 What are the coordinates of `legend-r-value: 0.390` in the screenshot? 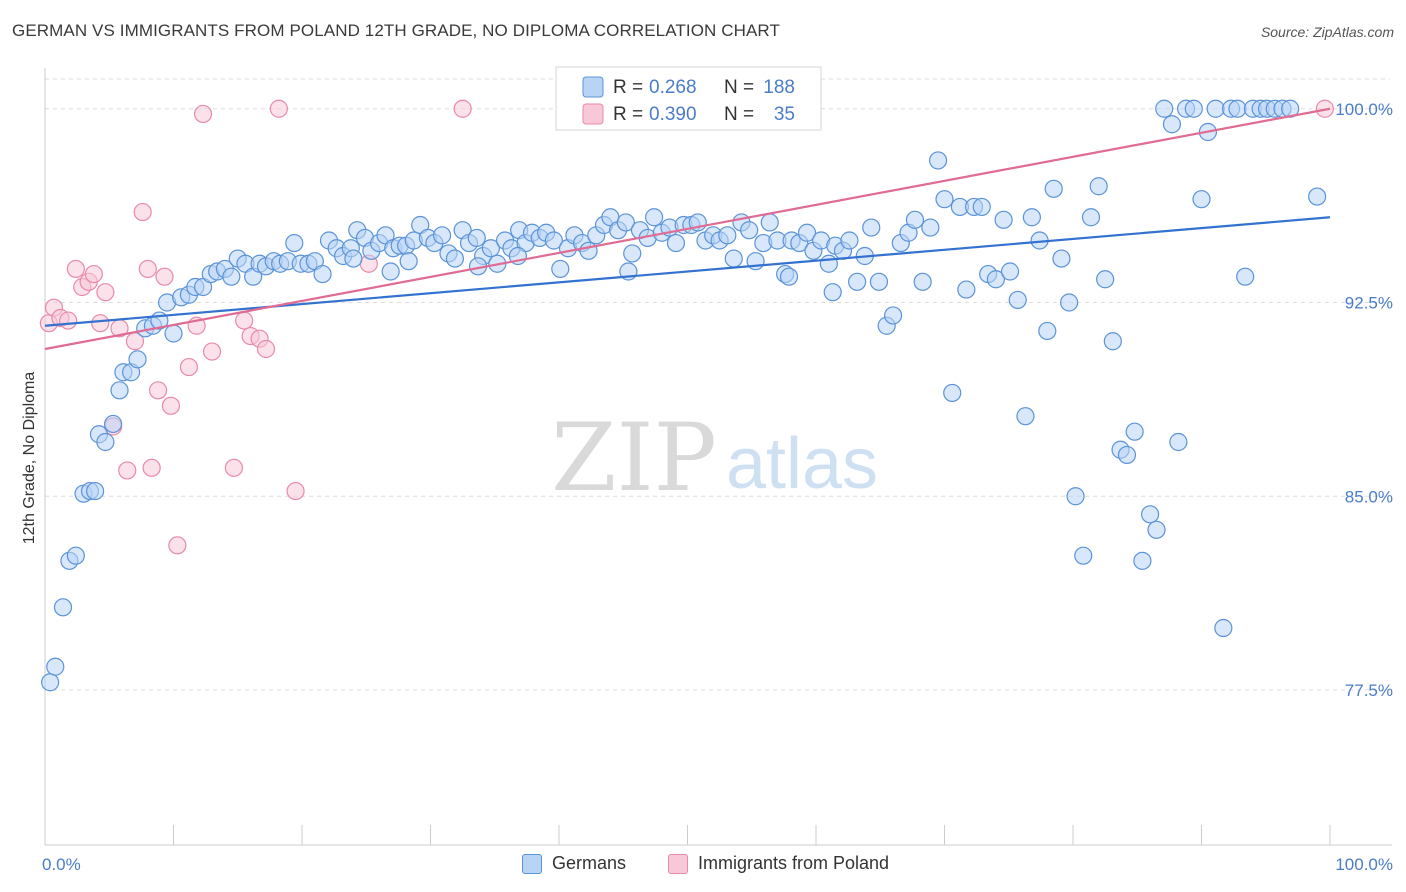 It's located at (673, 114).